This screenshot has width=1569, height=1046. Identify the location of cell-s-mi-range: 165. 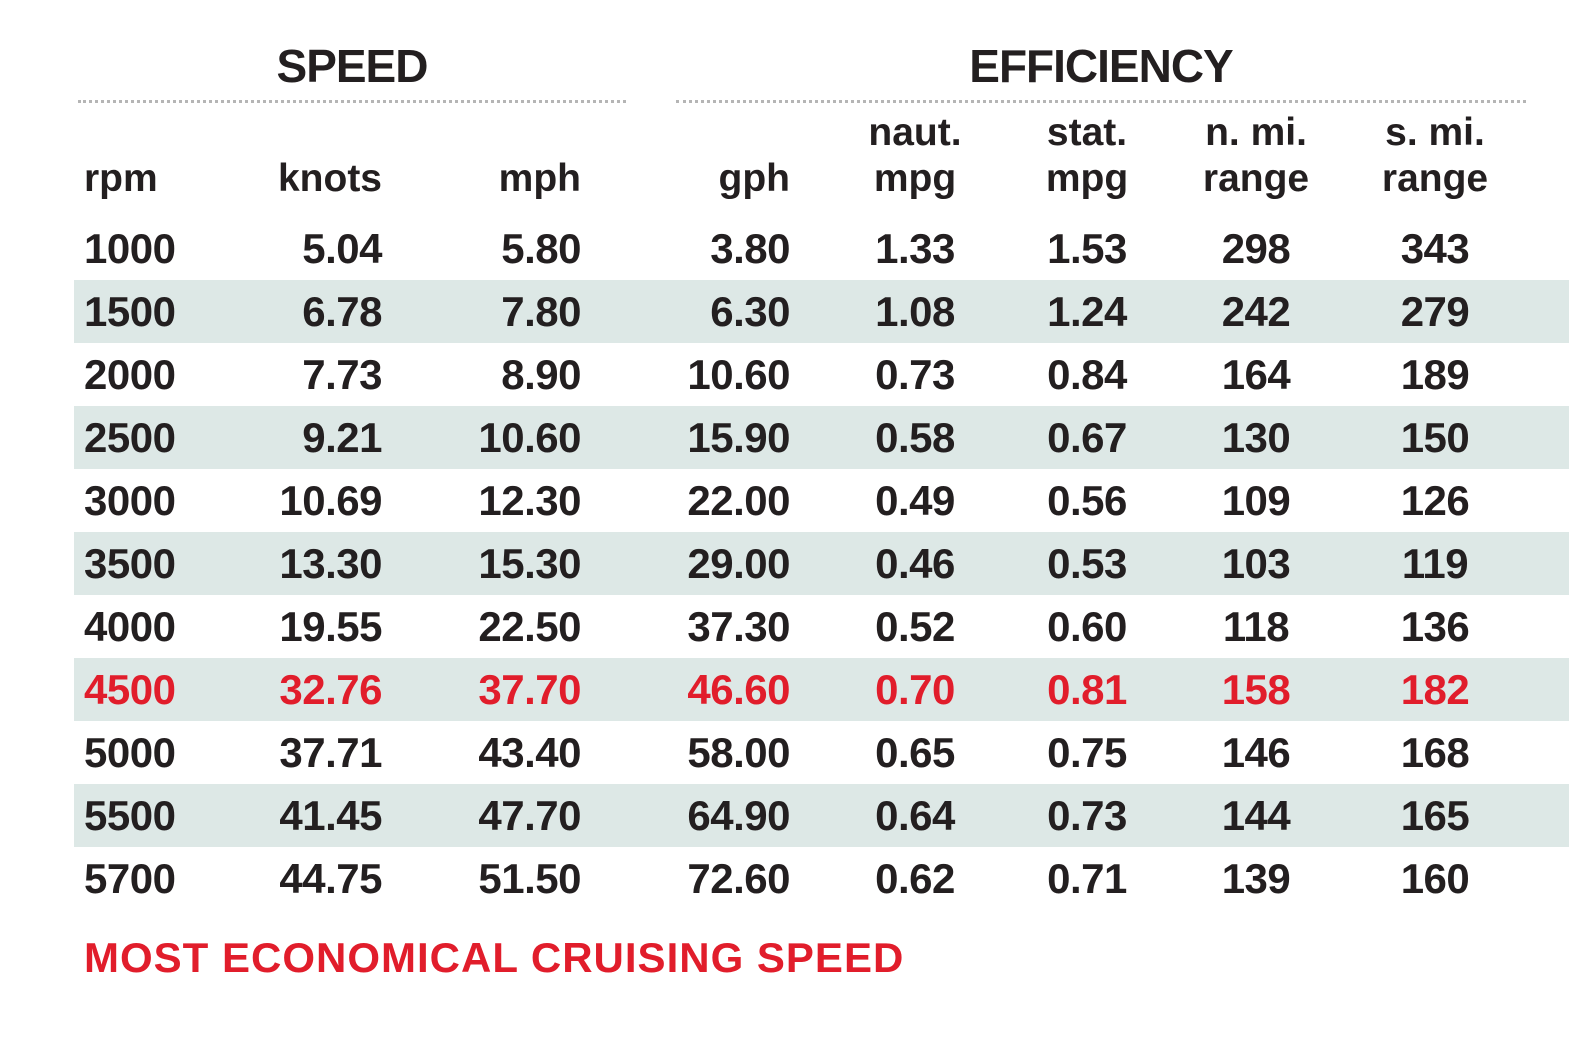
(1435, 815).